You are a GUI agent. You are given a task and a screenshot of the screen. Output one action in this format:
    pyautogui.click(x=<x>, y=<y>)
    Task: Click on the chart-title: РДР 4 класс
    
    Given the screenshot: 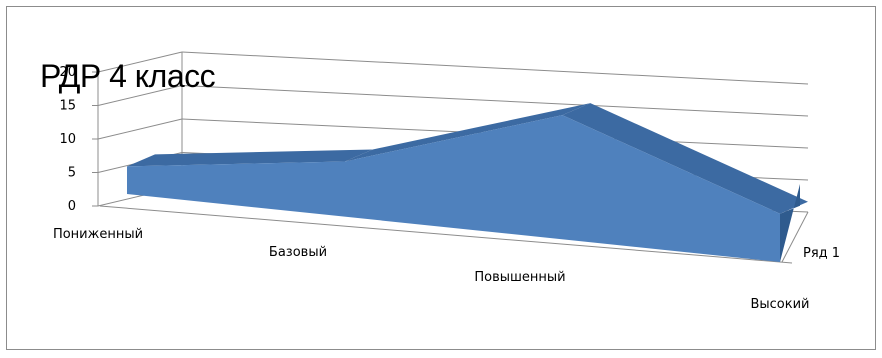 What is the action you would take?
    pyautogui.click(x=128, y=76)
    